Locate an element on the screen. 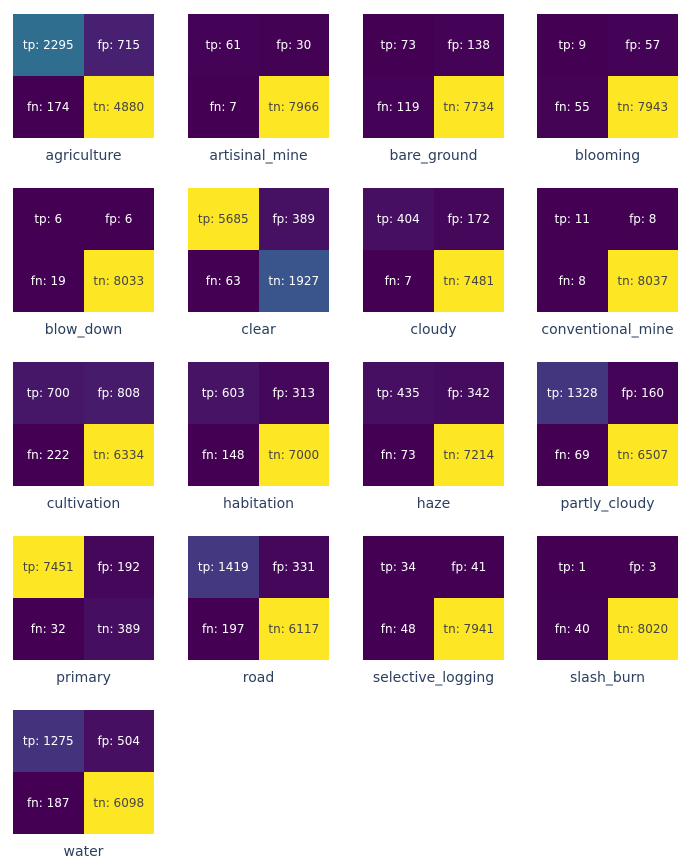 The image size is (690, 864). panel-label: conventional_mine is located at coordinates (607, 330).